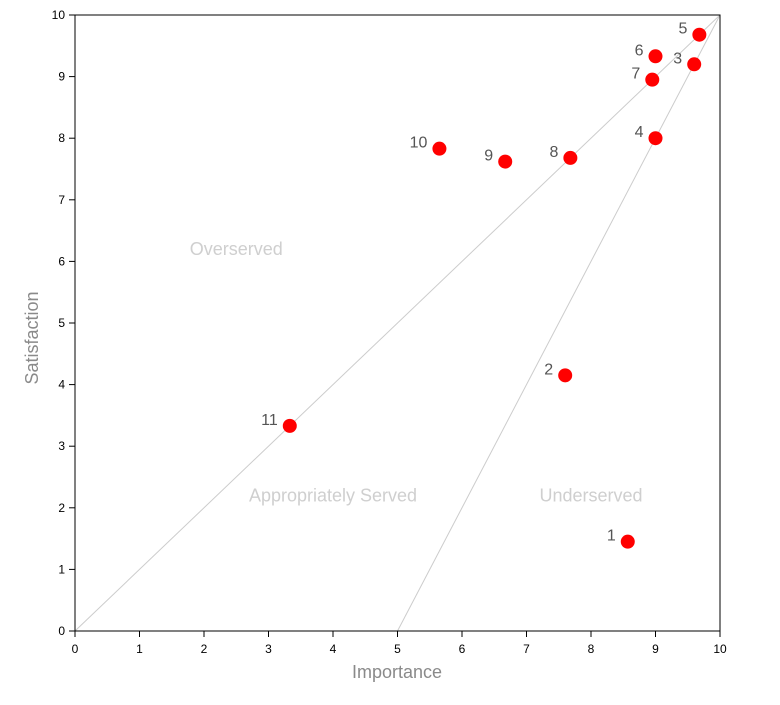  What do you see at coordinates (548, 369) in the screenshot?
I see `data-label-2: 2` at bounding box center [548, 369].